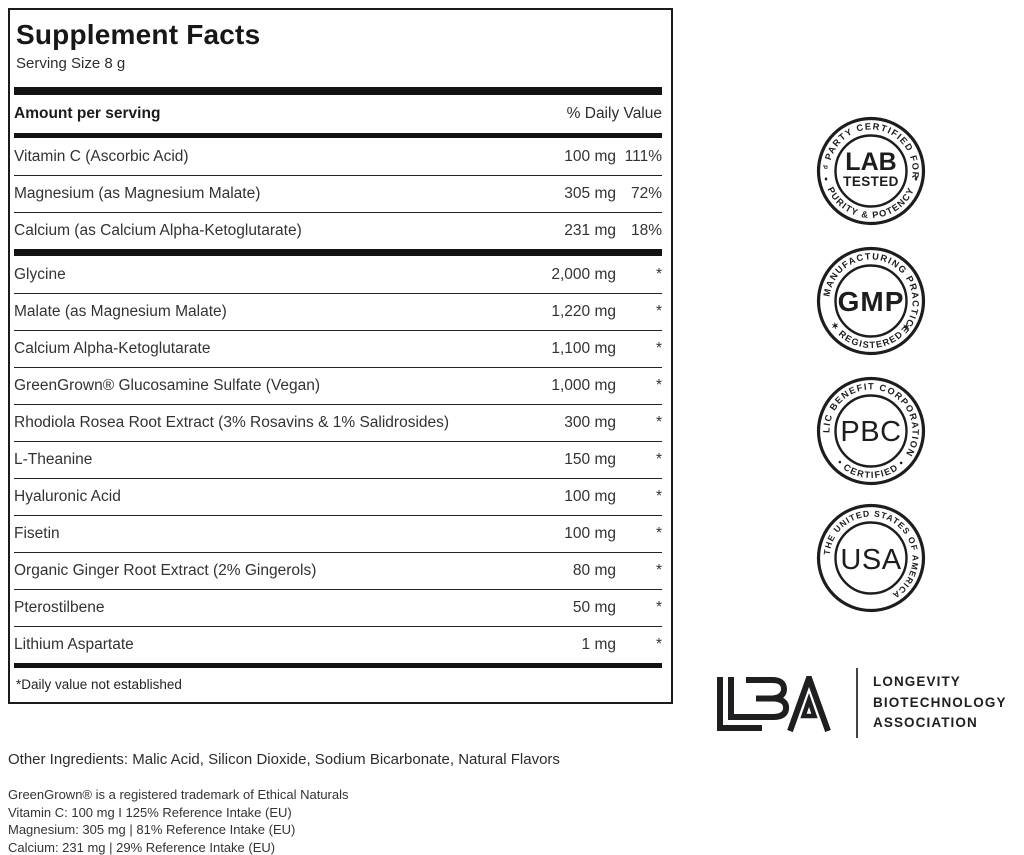  What do you see at coordinates (583, 274) in the screenshot?
I see `ingredient-amount: 2,000 mg` at bounding box center [583, 274].